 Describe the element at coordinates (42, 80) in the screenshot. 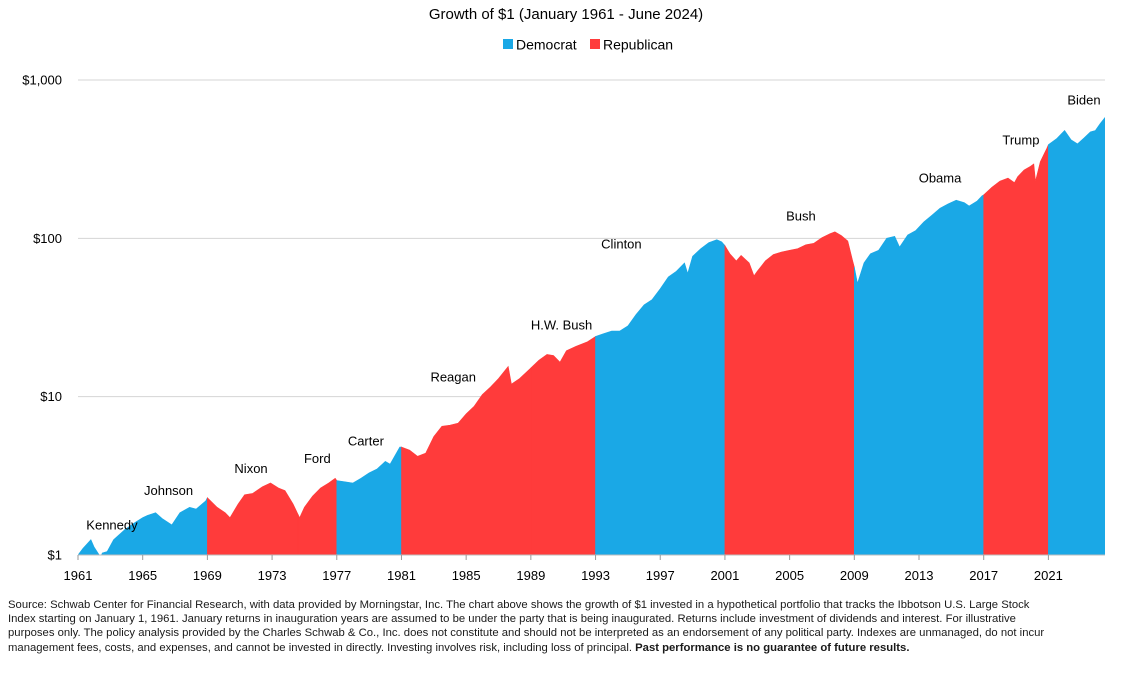

I see `y-tick-label: $1,000` at that location.